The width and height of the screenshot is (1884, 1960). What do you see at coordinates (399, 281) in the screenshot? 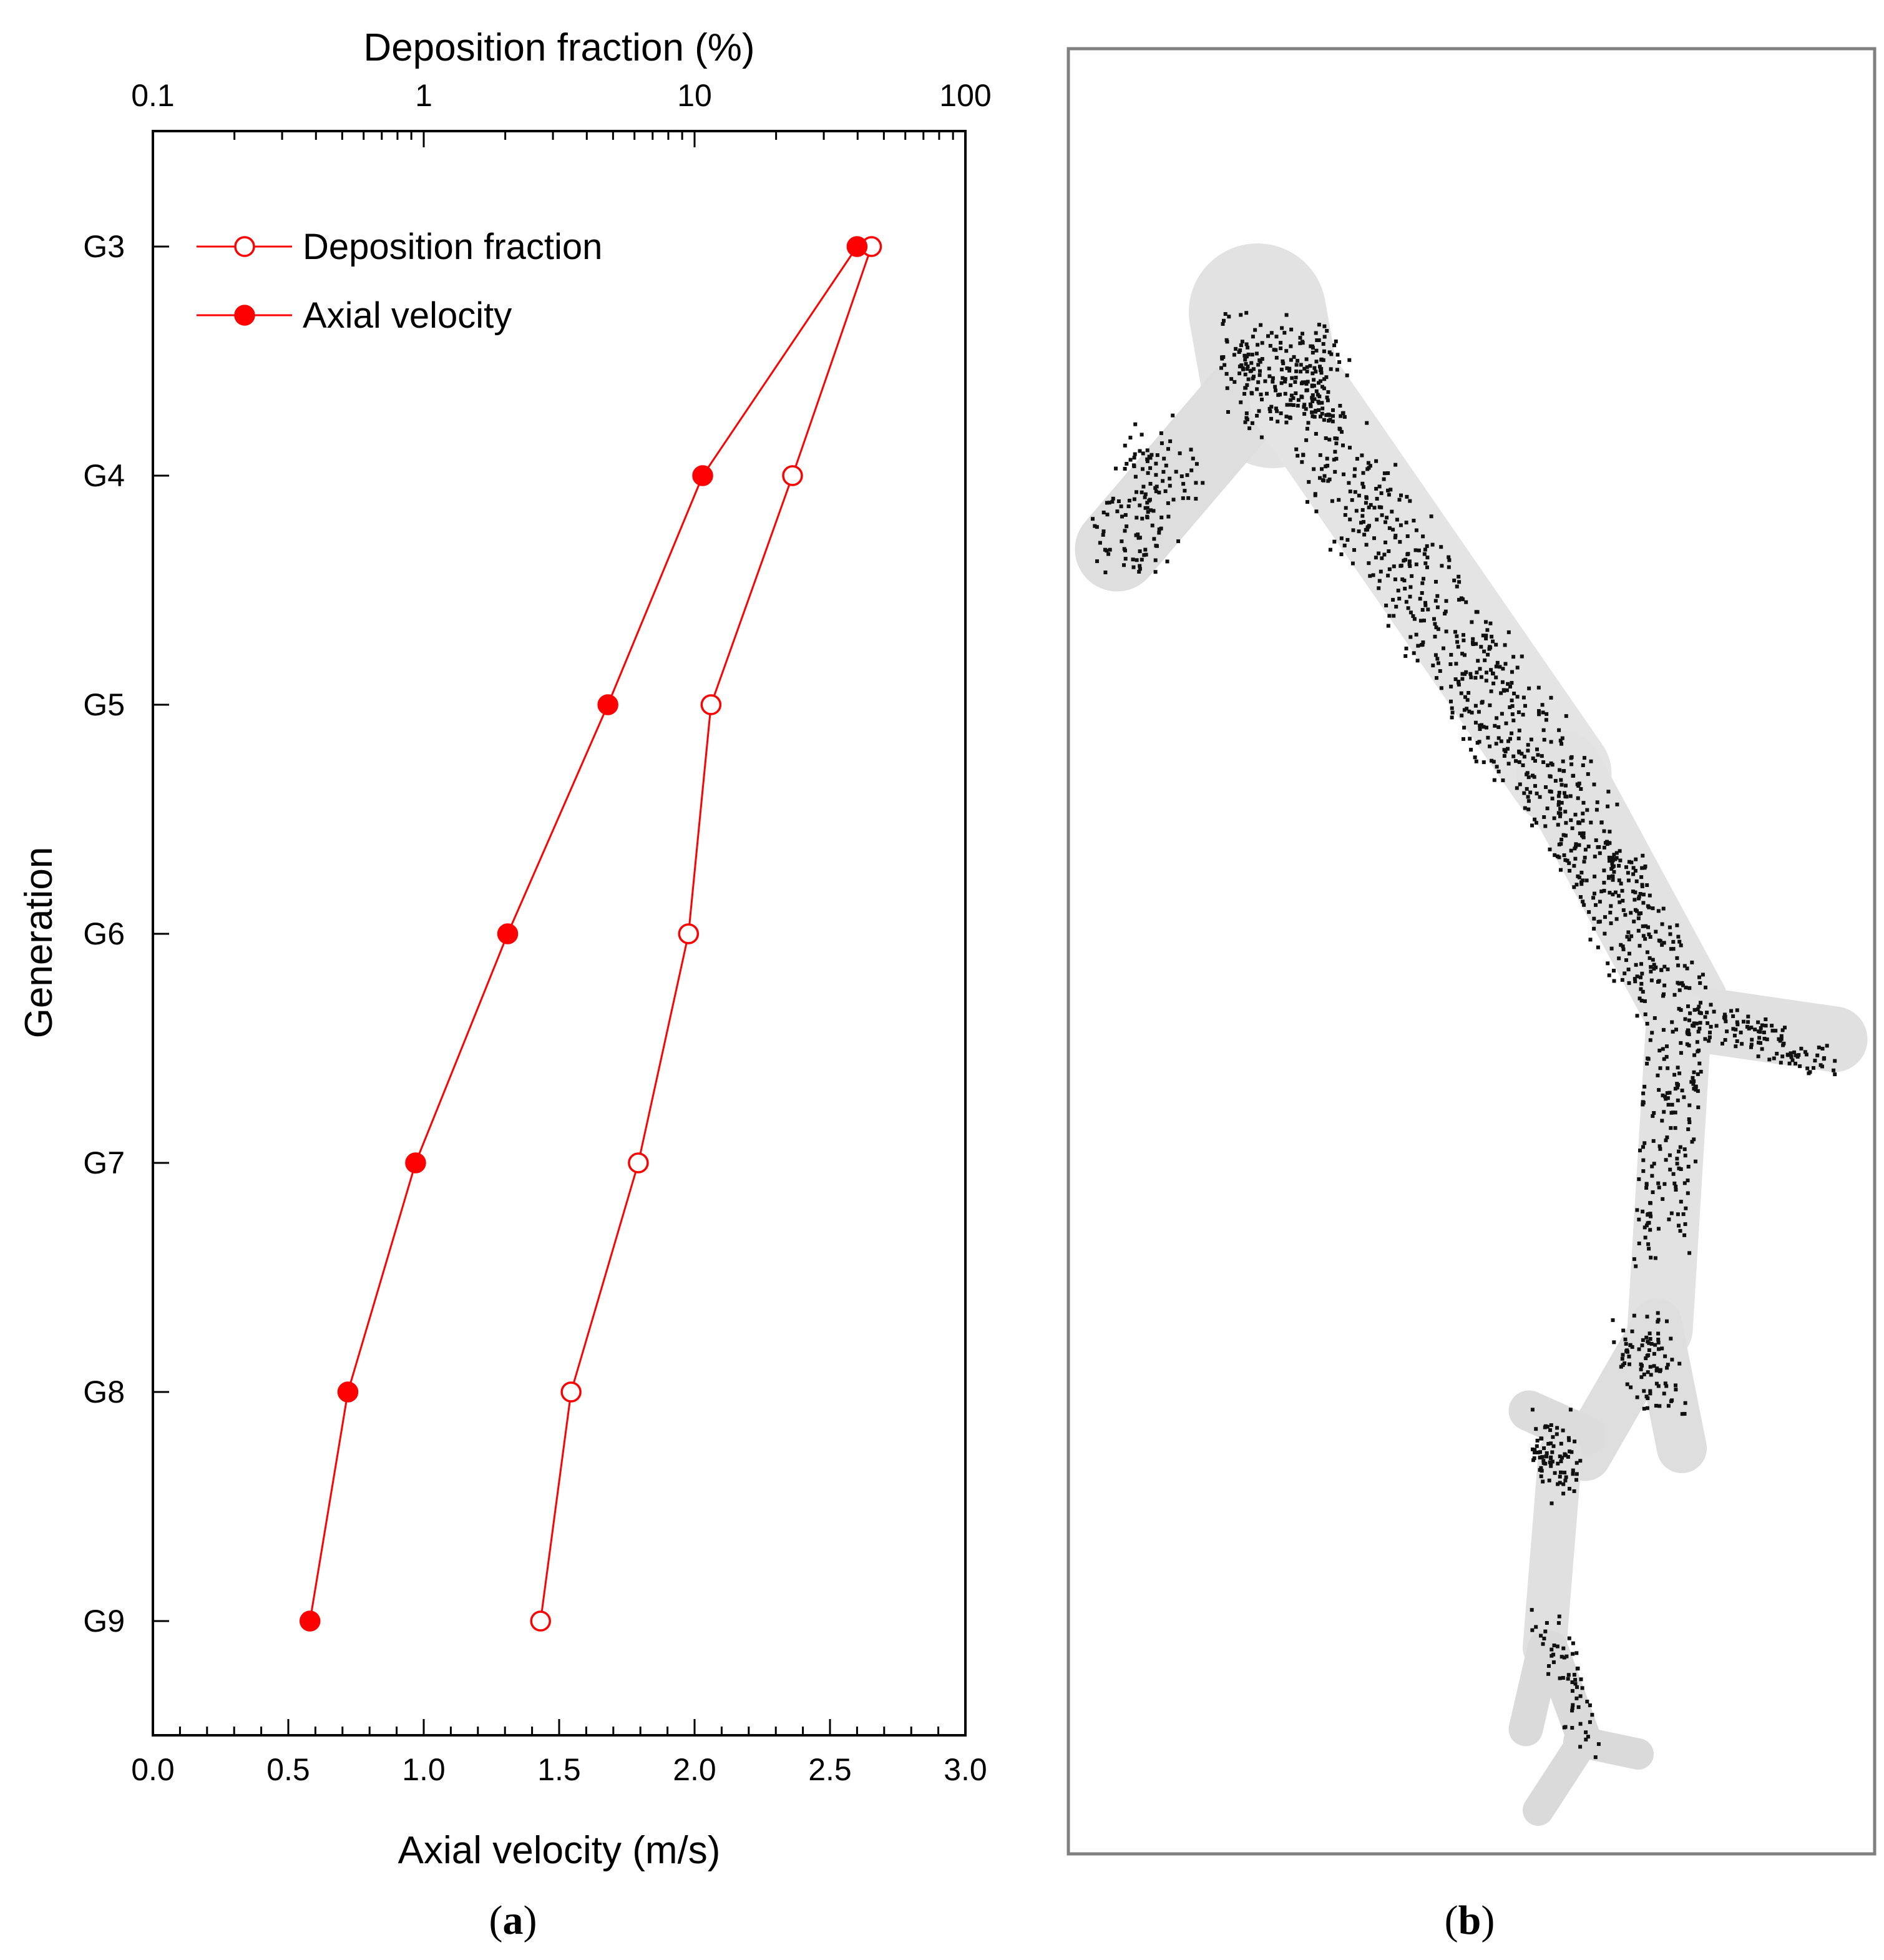
I see `legend: Deposition fraction Axial velocity` at bounding box center [399, 281].